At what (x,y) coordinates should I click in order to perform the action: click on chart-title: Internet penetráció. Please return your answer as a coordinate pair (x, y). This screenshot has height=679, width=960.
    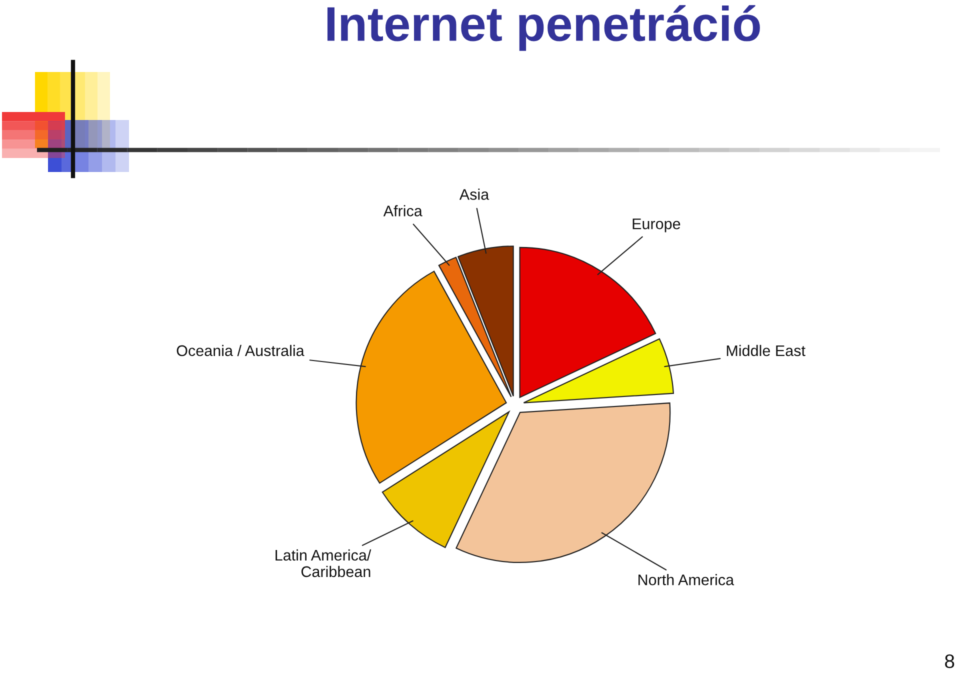
    Looking at the image, I should click on (543, 28).